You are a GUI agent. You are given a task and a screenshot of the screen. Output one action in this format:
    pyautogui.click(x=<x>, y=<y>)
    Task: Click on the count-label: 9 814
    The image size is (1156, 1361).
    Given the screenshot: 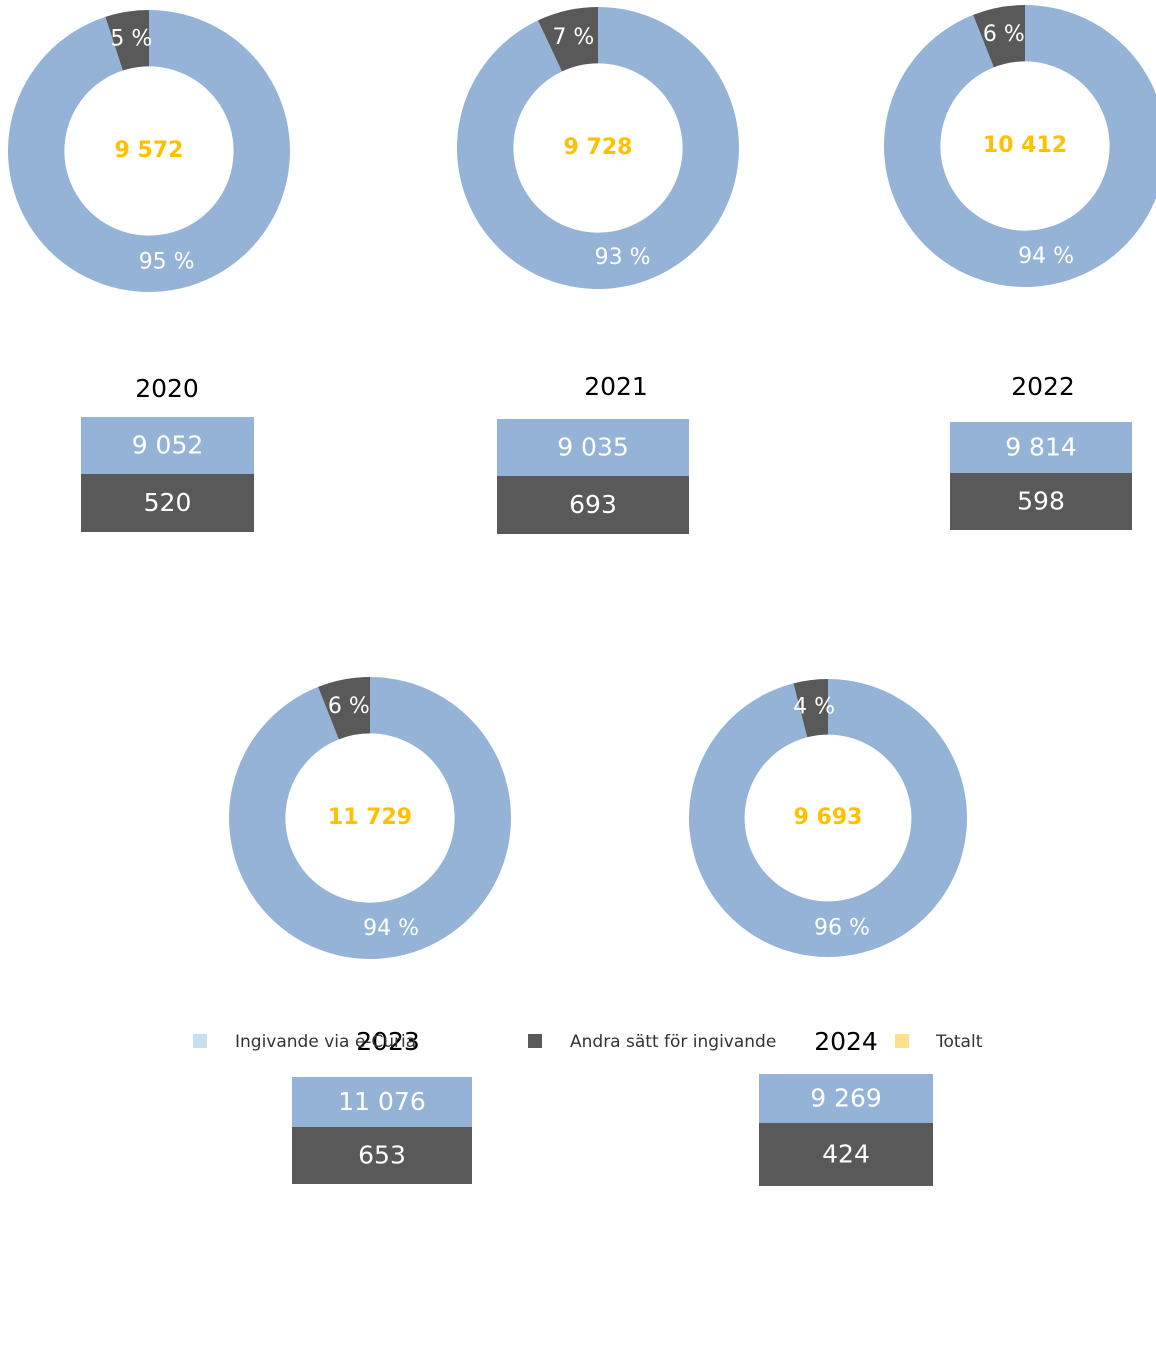 What is the action you would take?
    pyautogui.click(x=1041, y=447)
    